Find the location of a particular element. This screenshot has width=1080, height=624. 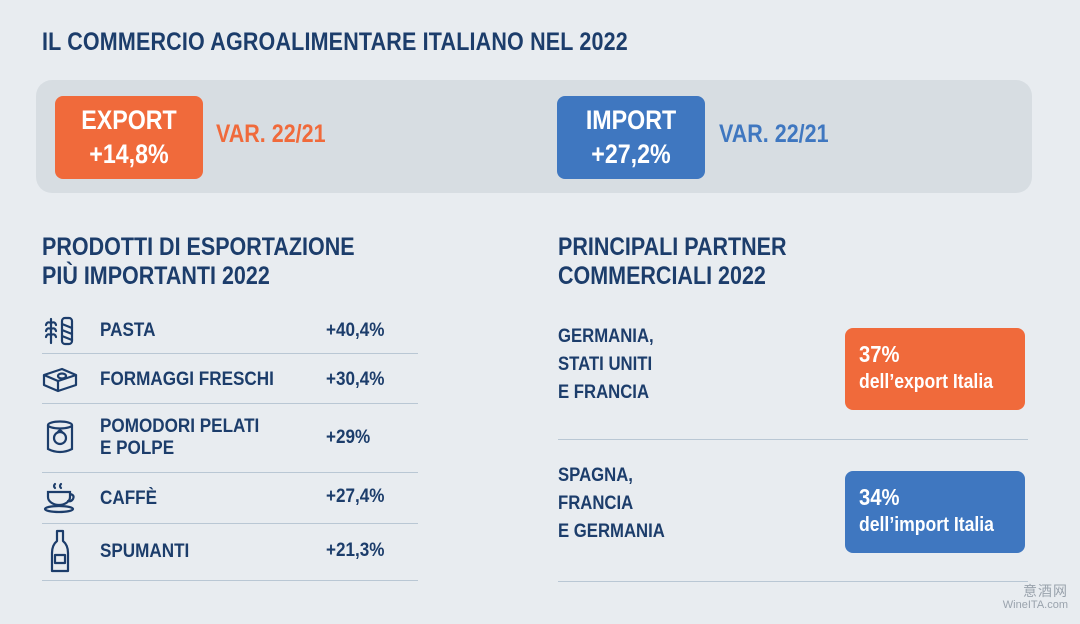

import-partners-list: SPAGNA, FRANCIA E GERMANIA is located at coordinates (611, 504).